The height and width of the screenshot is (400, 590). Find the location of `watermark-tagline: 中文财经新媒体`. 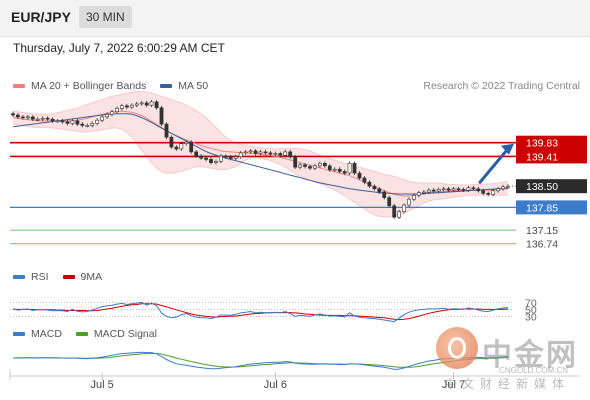

watermark-tagline: 中文财经新媒体 is located at coordinates (506, 384).